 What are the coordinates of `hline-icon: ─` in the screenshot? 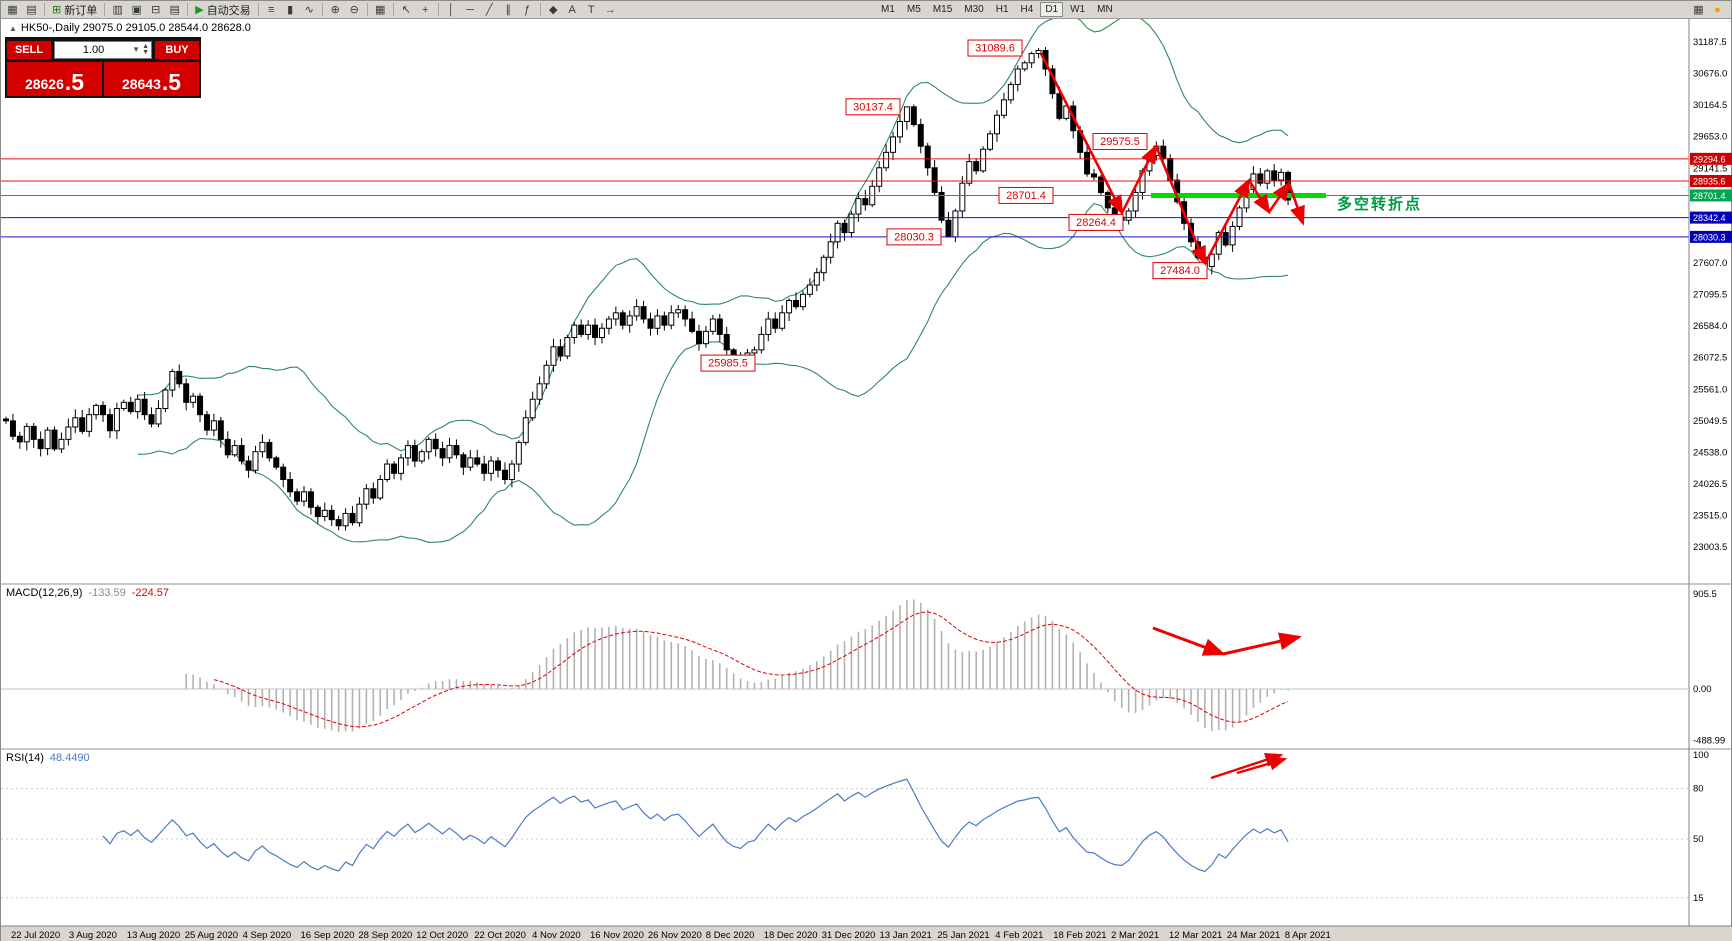 It's located at (470, 10).